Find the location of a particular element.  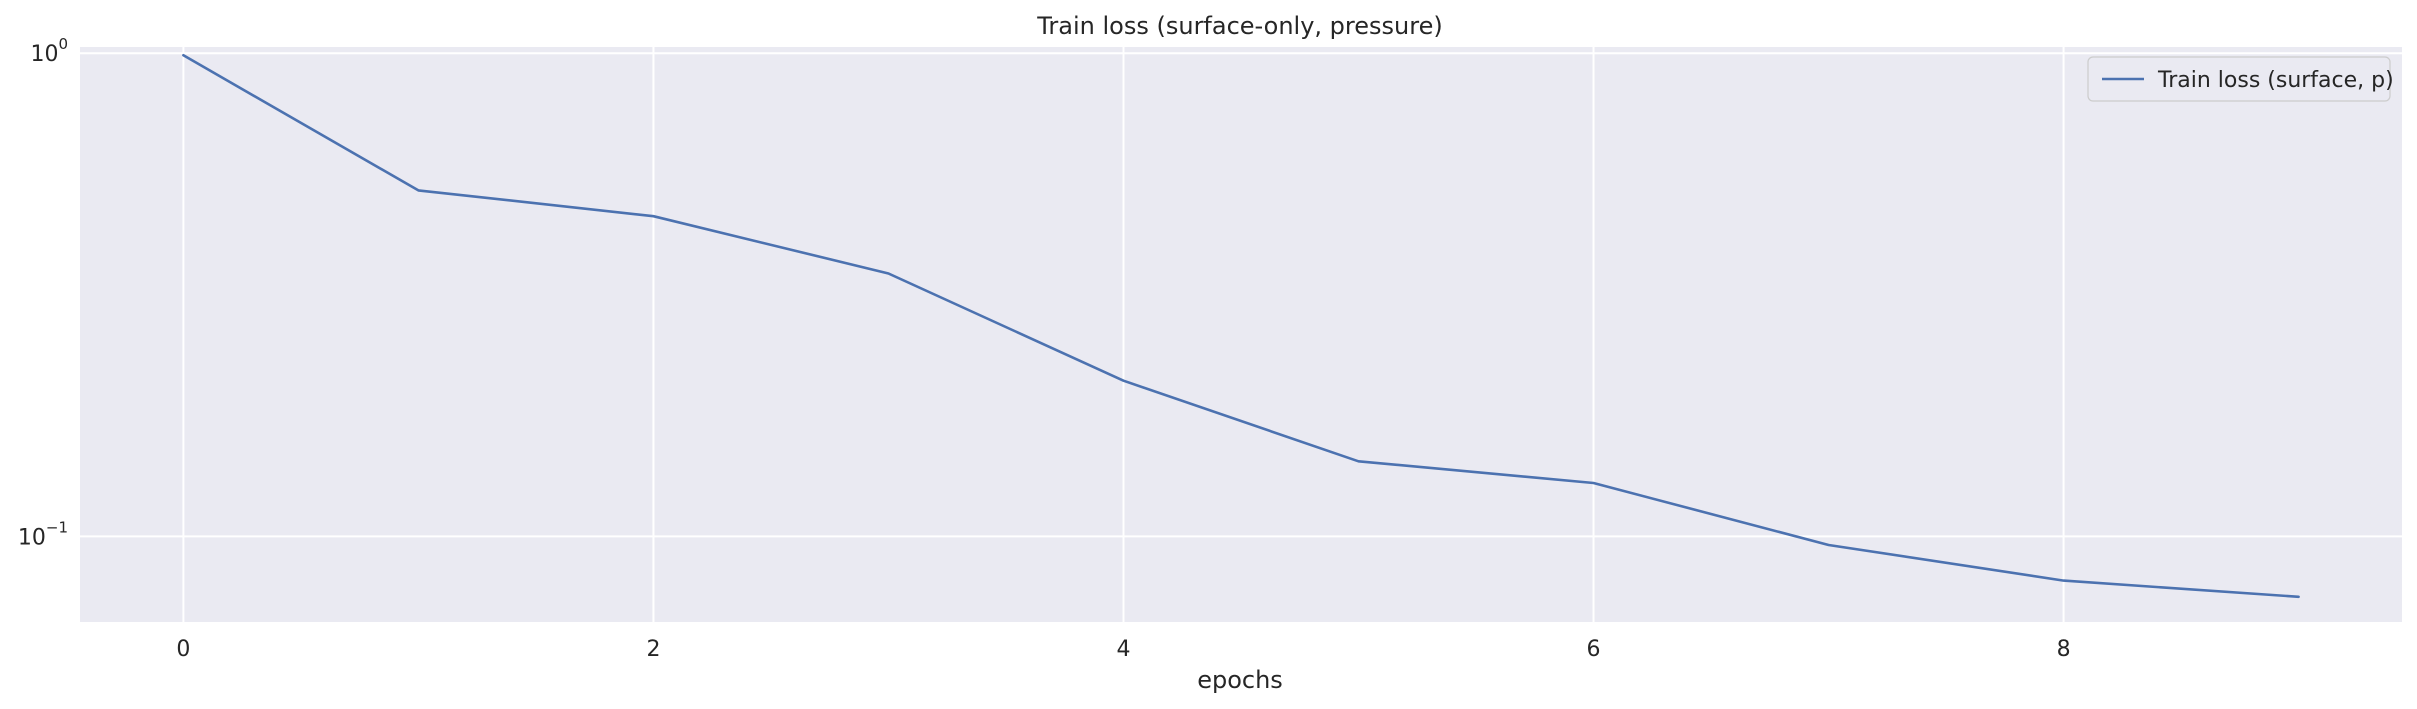

x-tick-label: 4 is located at coordinates (1123, 649).